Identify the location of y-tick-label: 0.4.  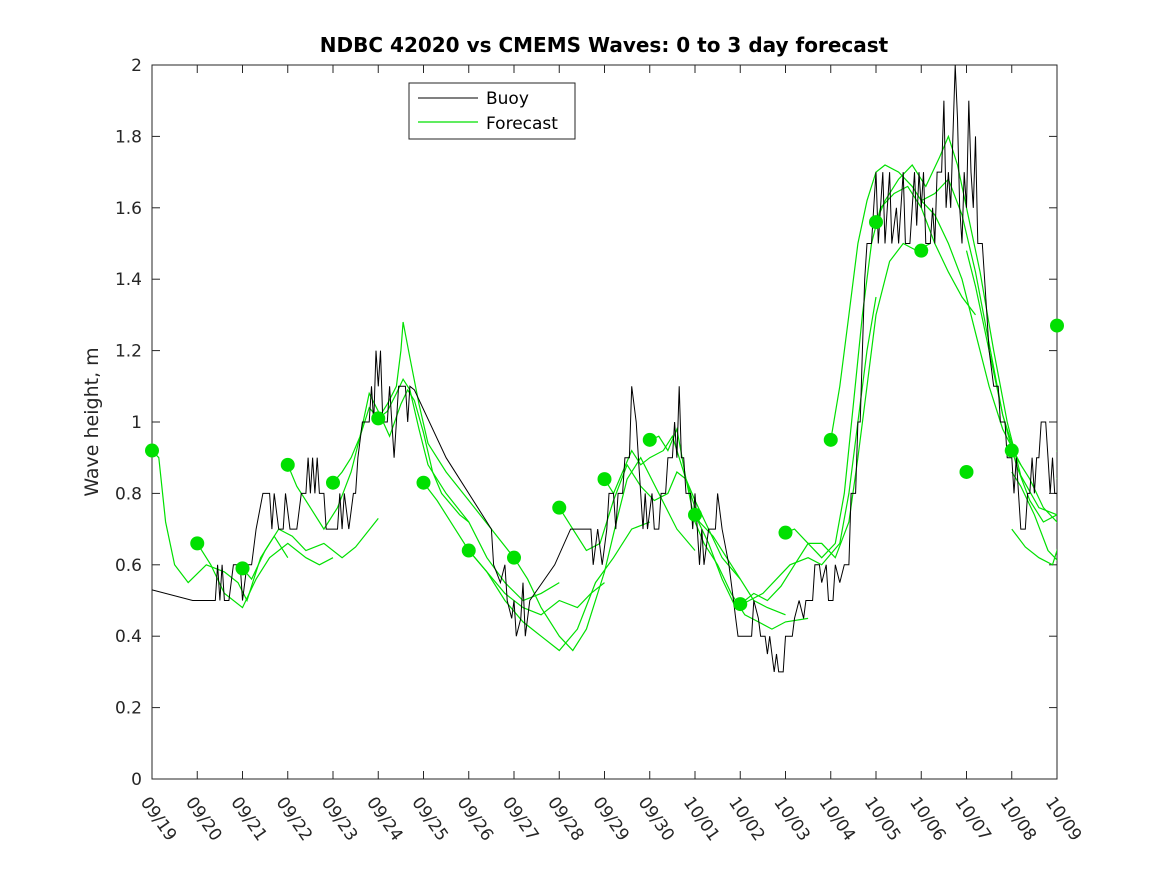
(128, 637).